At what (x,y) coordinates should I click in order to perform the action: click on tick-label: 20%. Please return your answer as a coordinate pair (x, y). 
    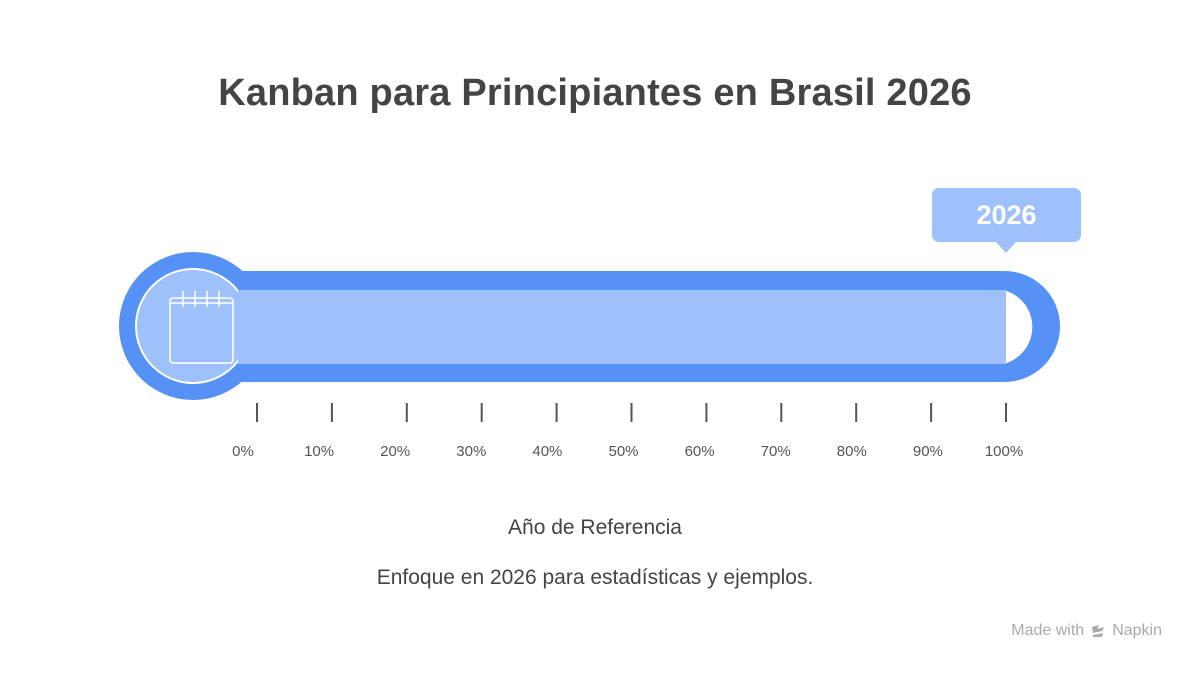
    Looking at the image, I should click on (395, 451).